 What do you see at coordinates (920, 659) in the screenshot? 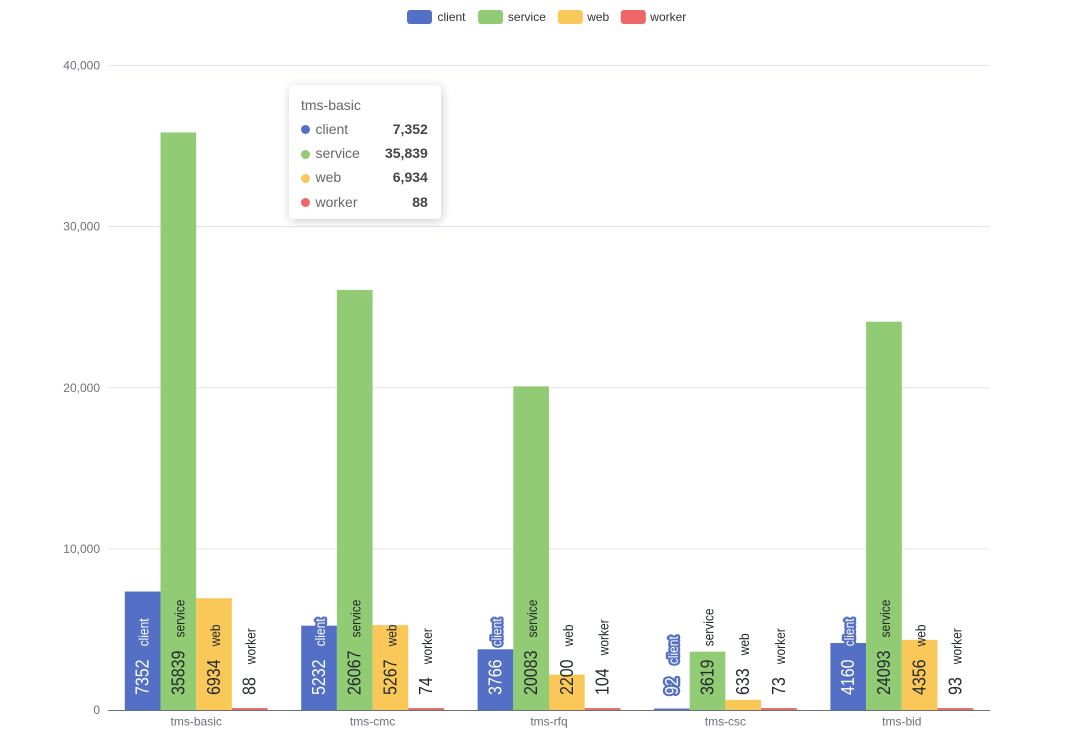
I see `svg-text: 4356web` at bounding box center [920, 659].